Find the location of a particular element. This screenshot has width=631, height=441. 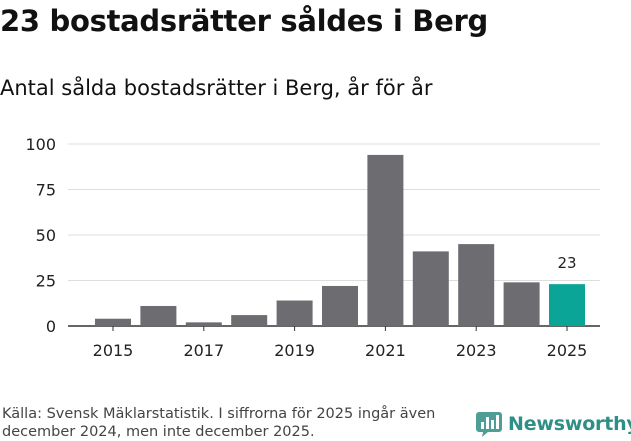

bar-2015 is located at coordinates (113, 322).